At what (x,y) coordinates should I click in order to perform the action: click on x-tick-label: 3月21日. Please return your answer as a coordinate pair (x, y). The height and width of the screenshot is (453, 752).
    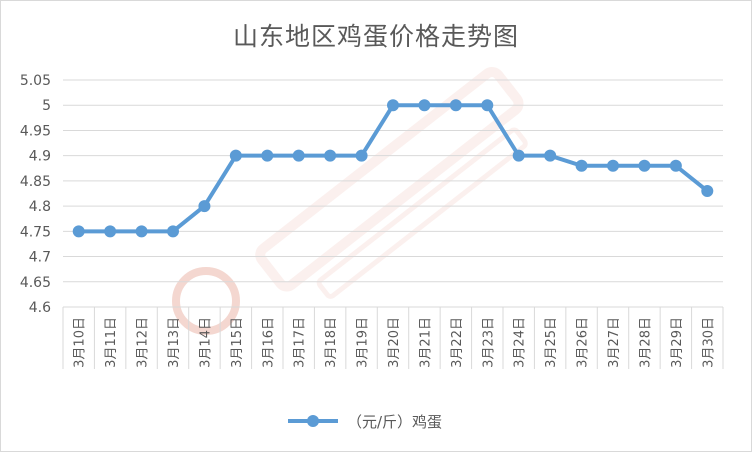
    Looking at the image, I should click on (425, 342).